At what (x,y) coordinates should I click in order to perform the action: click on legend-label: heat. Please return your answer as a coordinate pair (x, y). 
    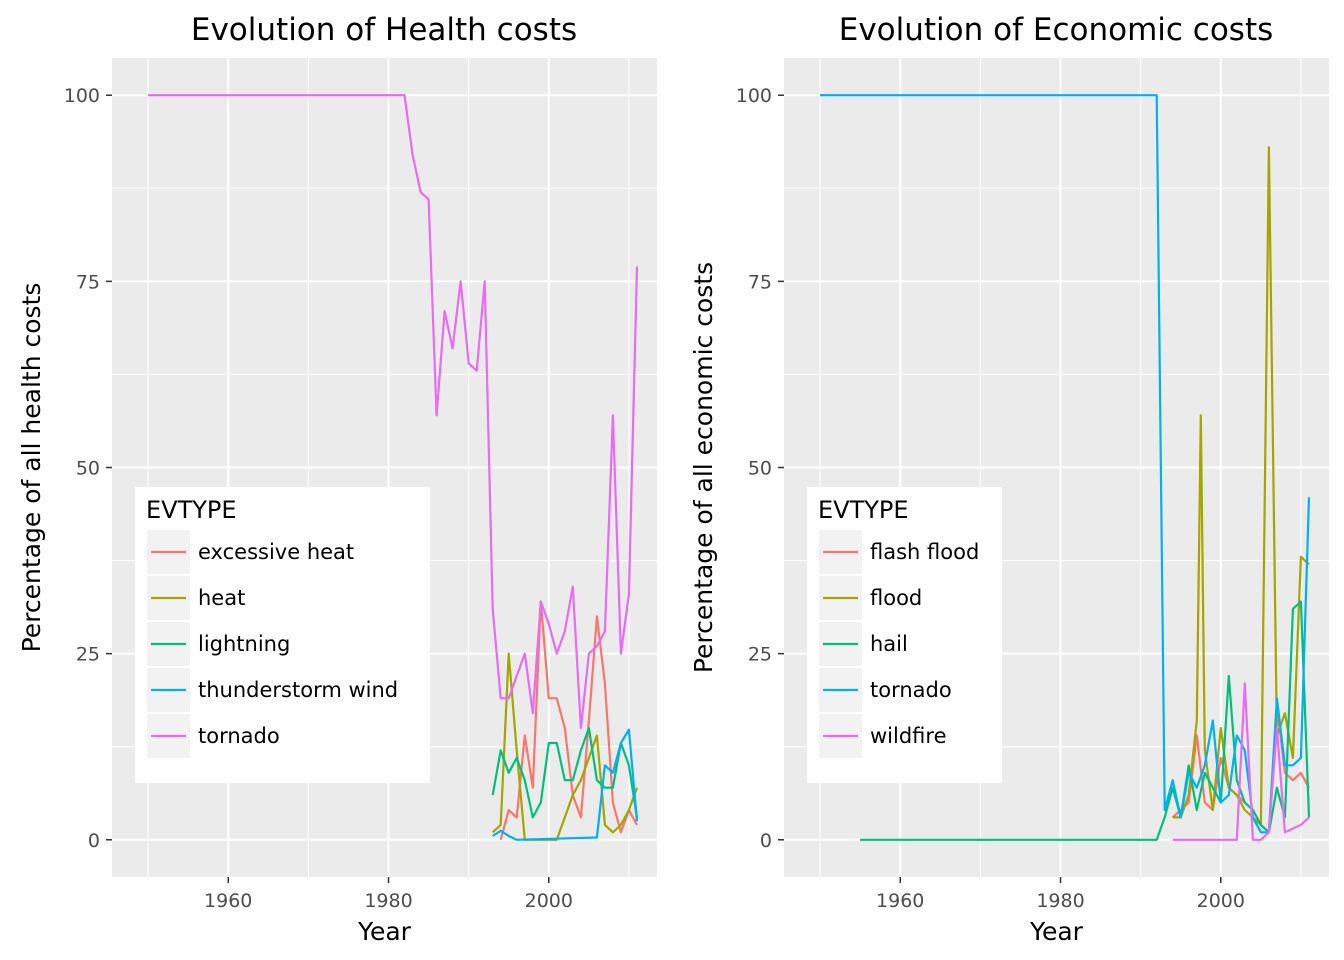
    Looking at the image, I should click on (221, 598).